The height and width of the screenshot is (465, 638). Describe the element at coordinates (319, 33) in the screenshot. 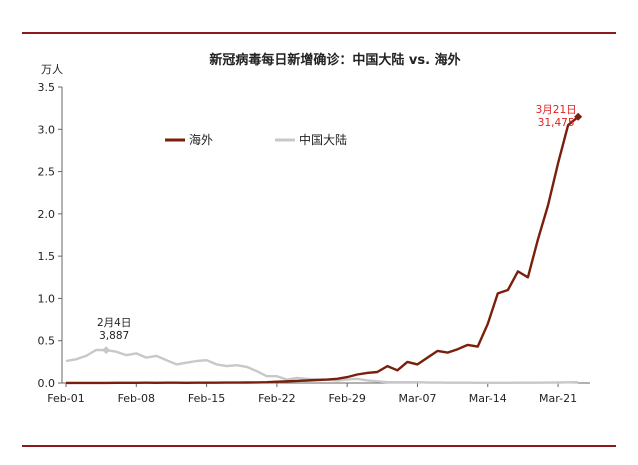

I see `top-rule` at that location.